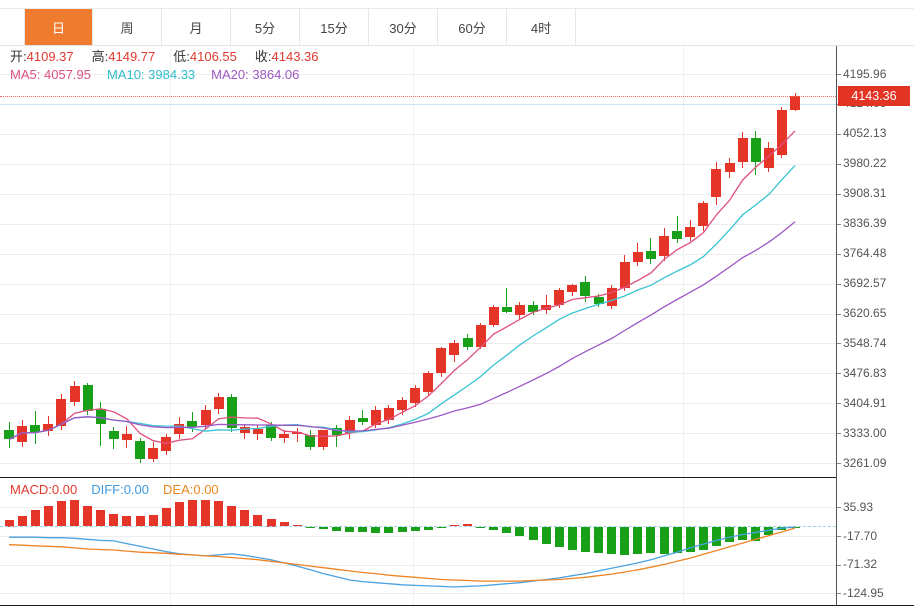 The image size is (914, 609). I want to click on tab-周: 周, so click(127, 27).